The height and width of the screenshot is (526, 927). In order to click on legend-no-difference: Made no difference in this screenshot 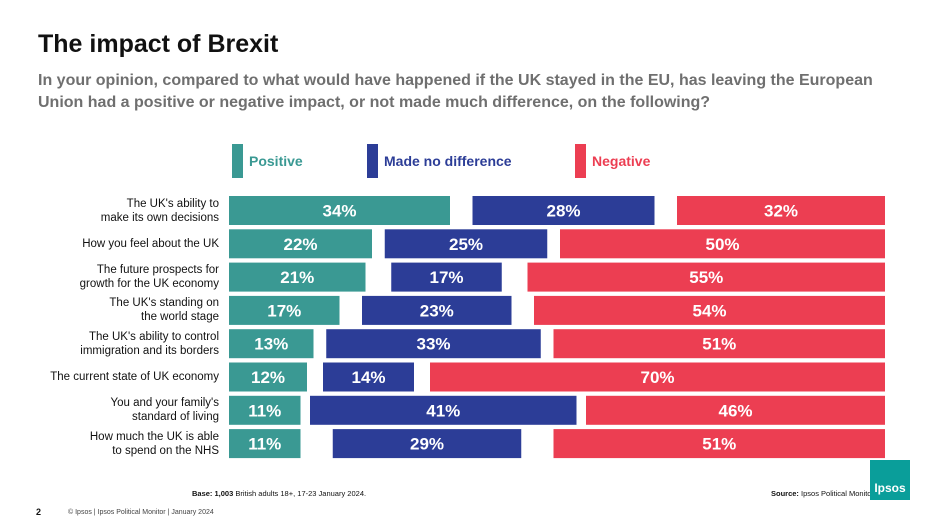, I will do `click(439, 161)`.